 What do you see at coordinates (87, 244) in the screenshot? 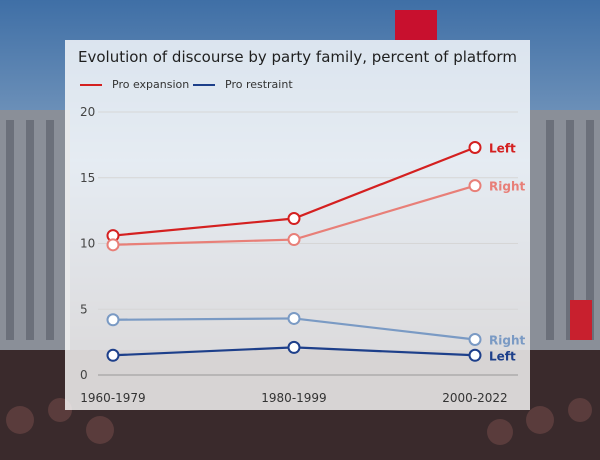
I see `y-tick-label-10: 10` at bounding box center [87, 244].